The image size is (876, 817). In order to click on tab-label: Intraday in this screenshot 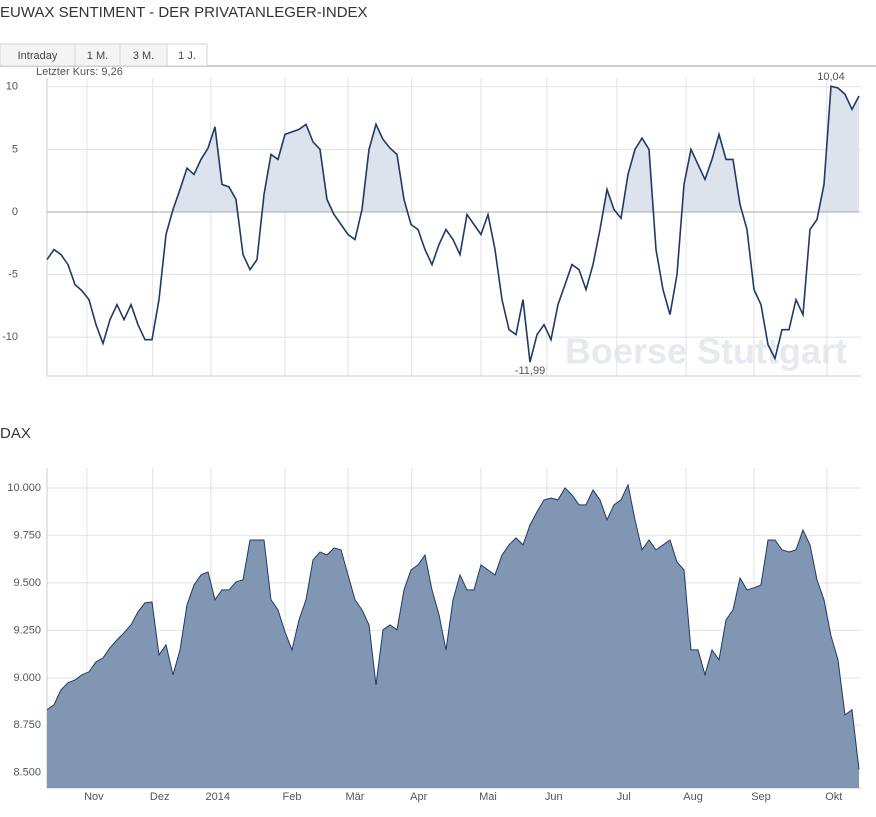, I will do `click(38, 56)`.